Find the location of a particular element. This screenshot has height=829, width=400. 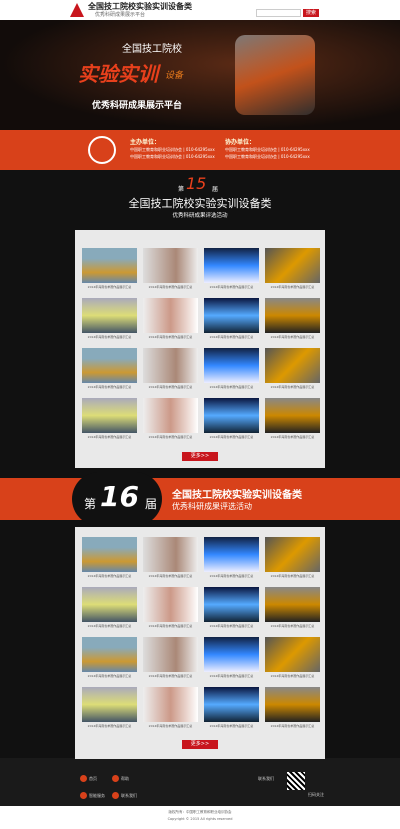

footer is located at coordinates (200, 782).